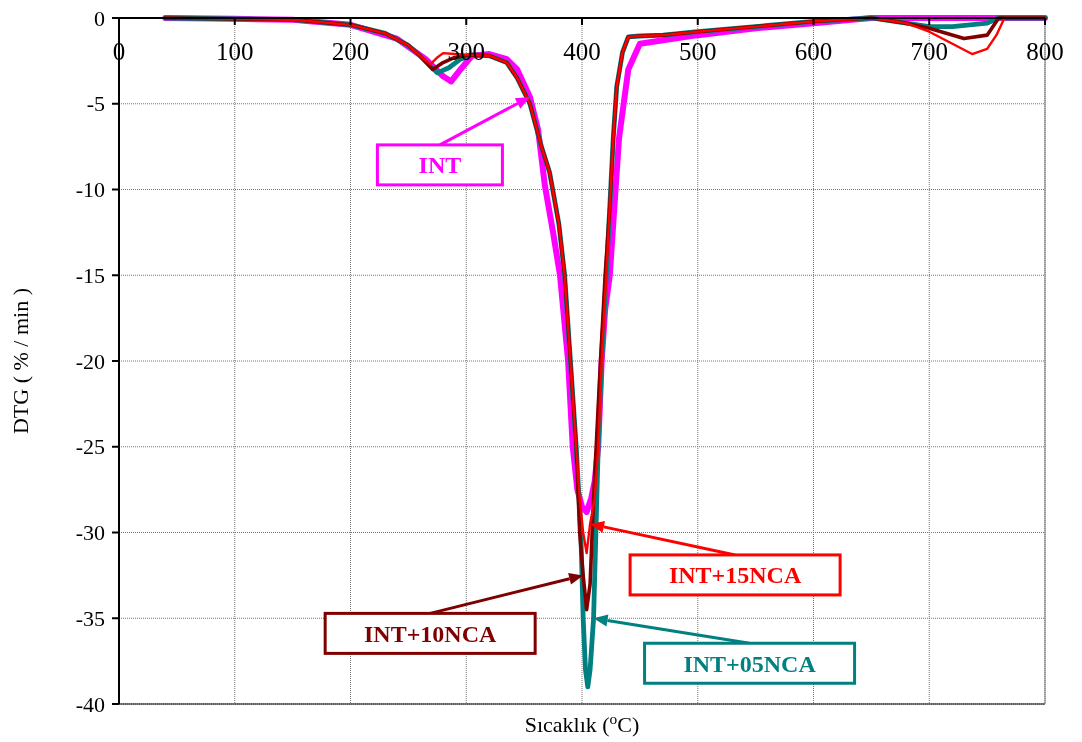 The width and height of the screenshot is (1082, 742). What do you see at coordinates (750, 663) in the screenshot?
I see `text: INT+05NCA` at bounding box center [750, 663].